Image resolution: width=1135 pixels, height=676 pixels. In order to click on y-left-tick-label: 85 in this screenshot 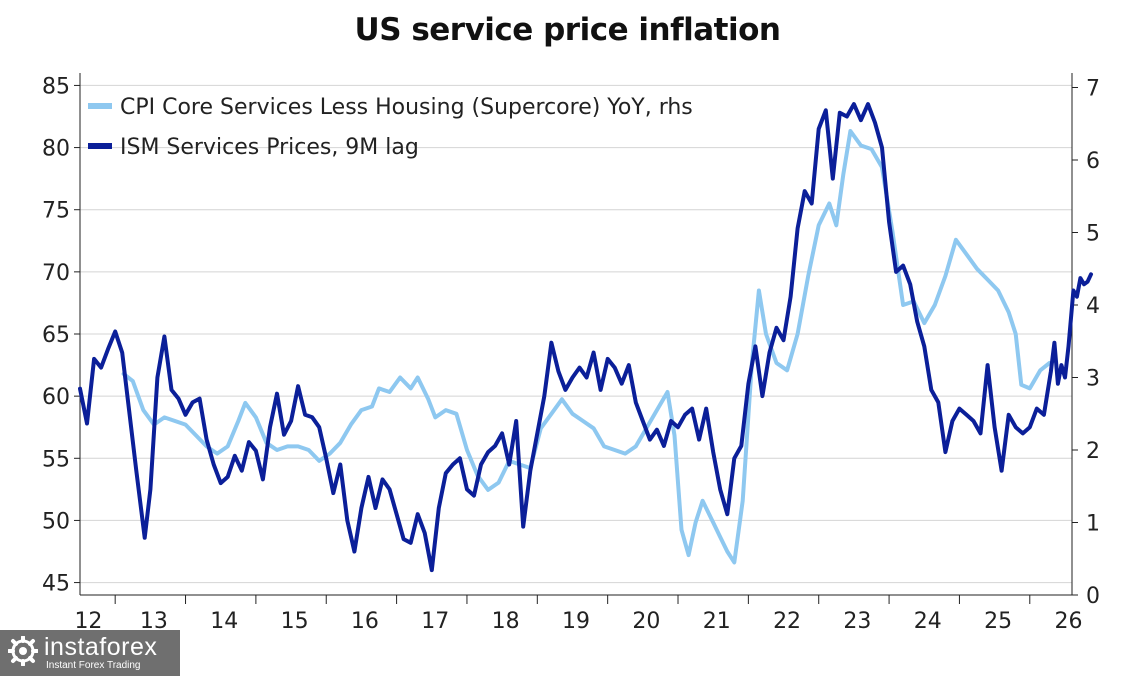, I will do `click(56, 86)`.